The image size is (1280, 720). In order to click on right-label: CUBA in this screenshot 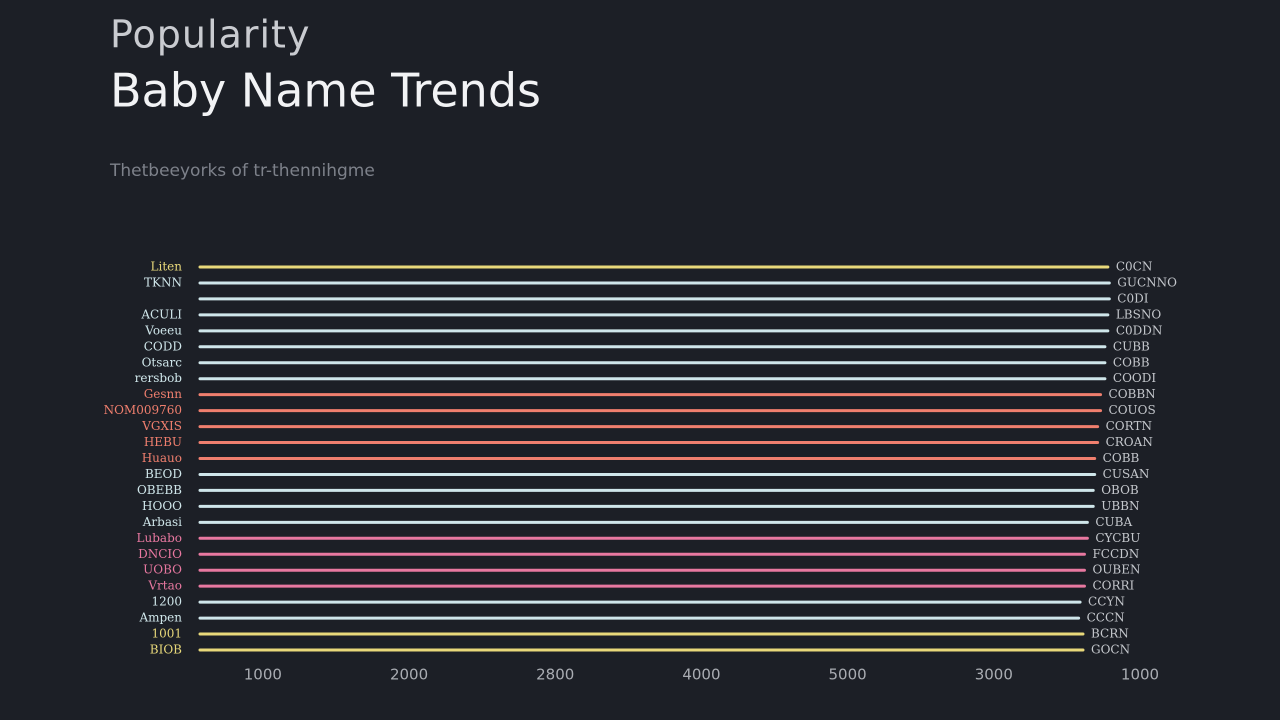, I will do `click(1113, 522)`.